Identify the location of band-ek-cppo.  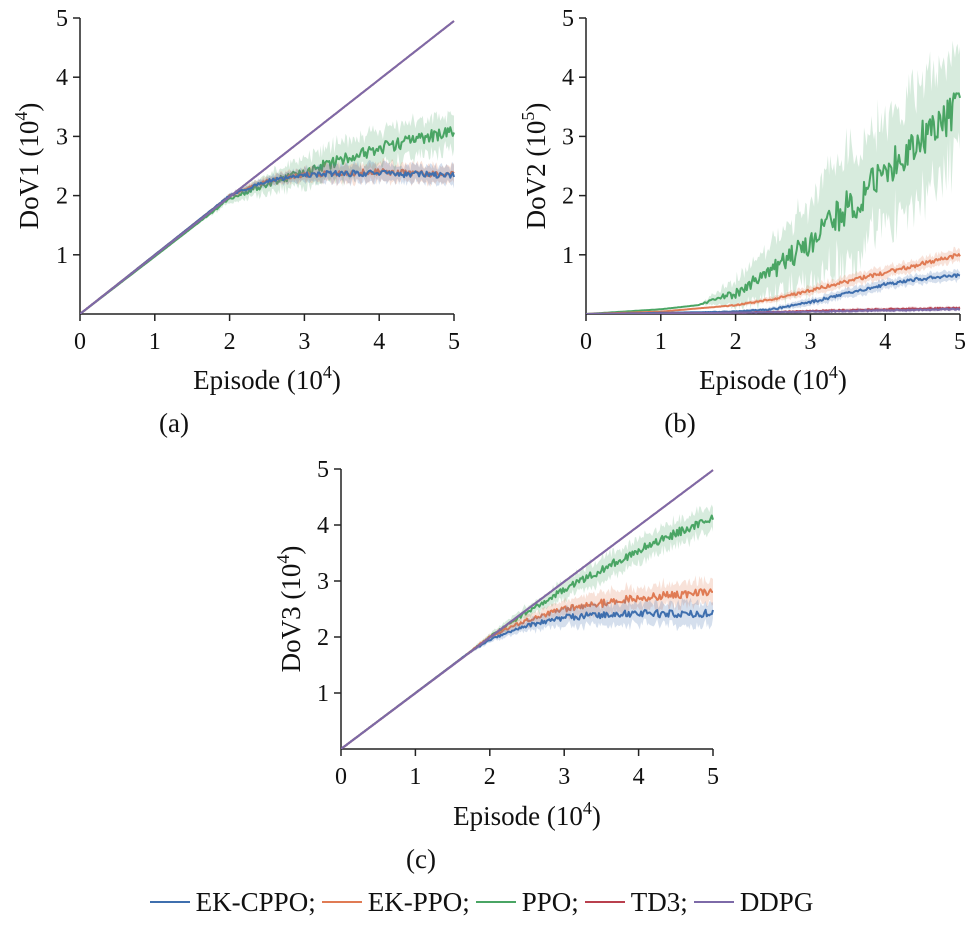
(267, 237).